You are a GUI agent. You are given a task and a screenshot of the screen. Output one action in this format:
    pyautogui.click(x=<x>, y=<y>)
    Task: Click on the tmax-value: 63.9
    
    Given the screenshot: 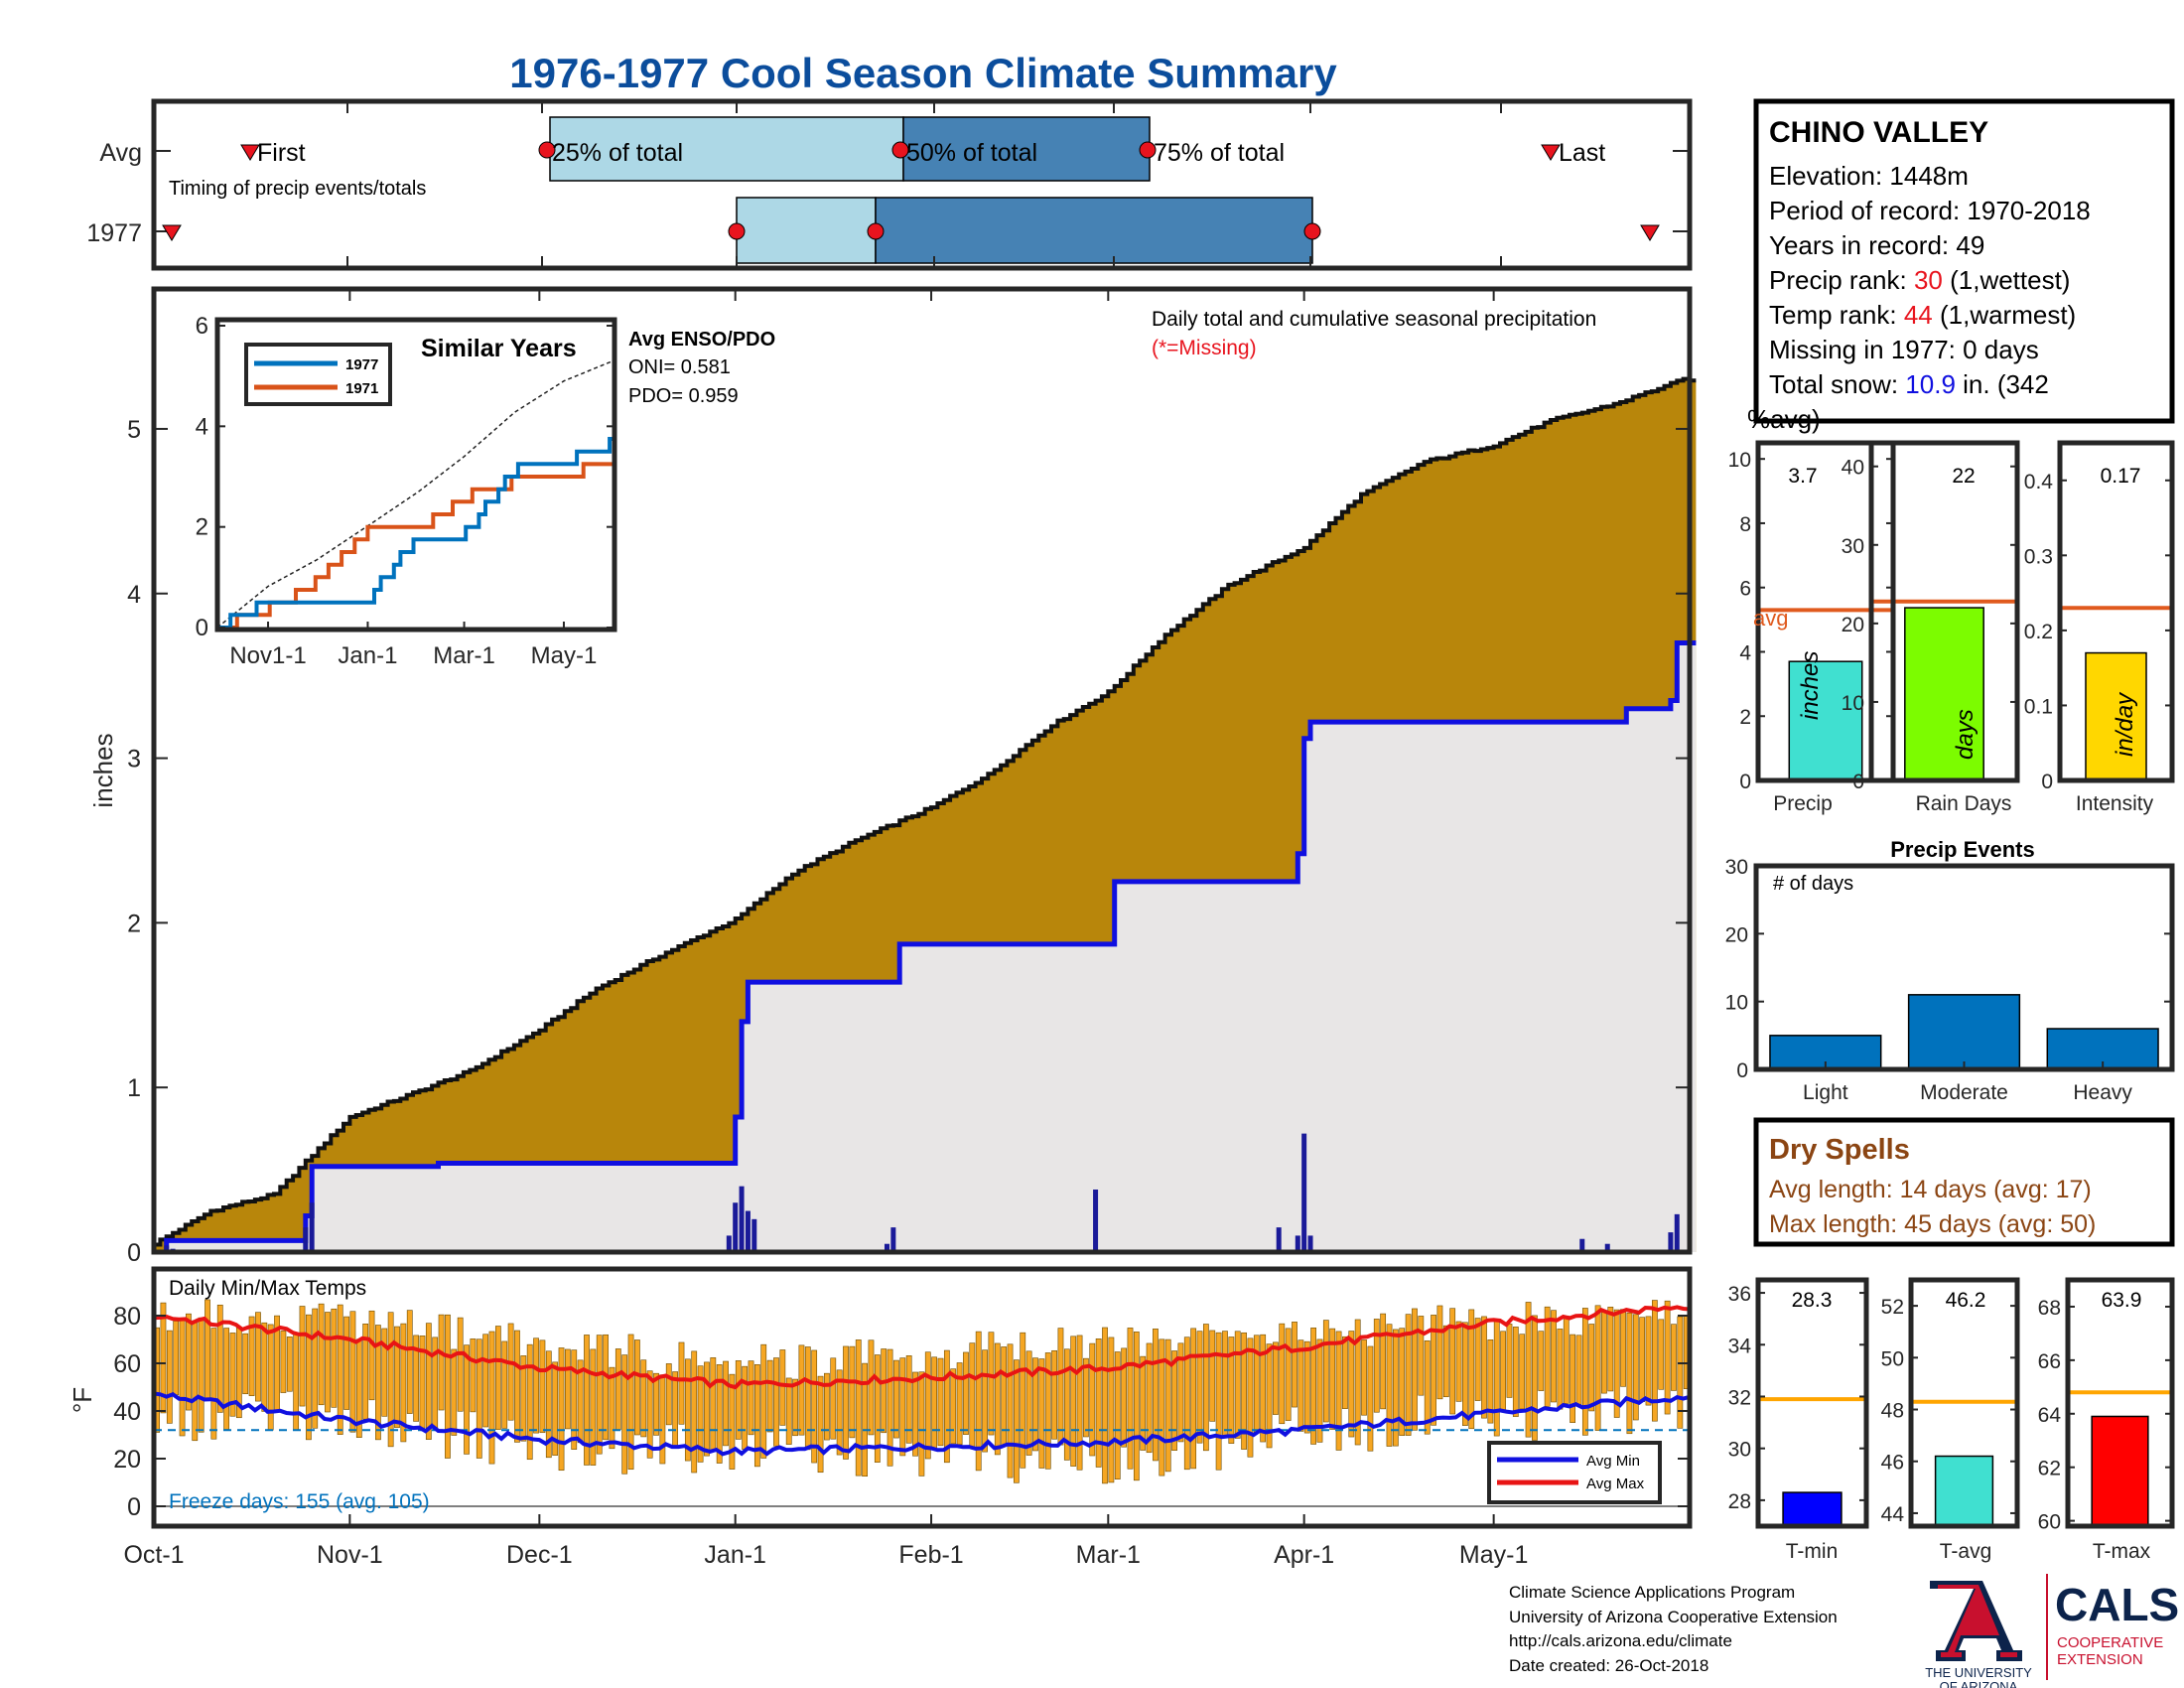 What is the action you would take?
    pyautogui.click(x=2122, y=1300)
    